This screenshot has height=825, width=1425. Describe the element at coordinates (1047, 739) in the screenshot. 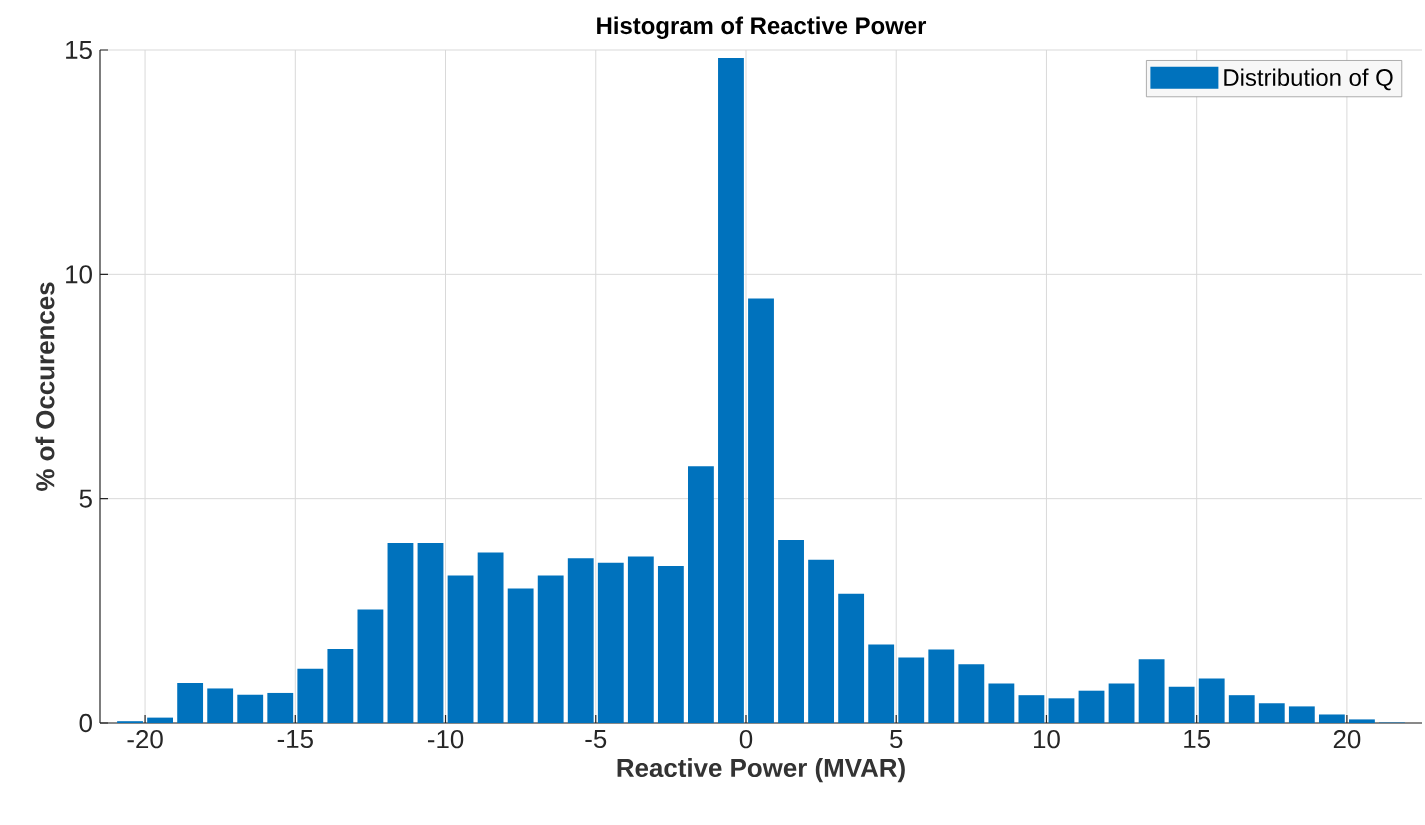

I see `x-tick-label: 10` at that location.